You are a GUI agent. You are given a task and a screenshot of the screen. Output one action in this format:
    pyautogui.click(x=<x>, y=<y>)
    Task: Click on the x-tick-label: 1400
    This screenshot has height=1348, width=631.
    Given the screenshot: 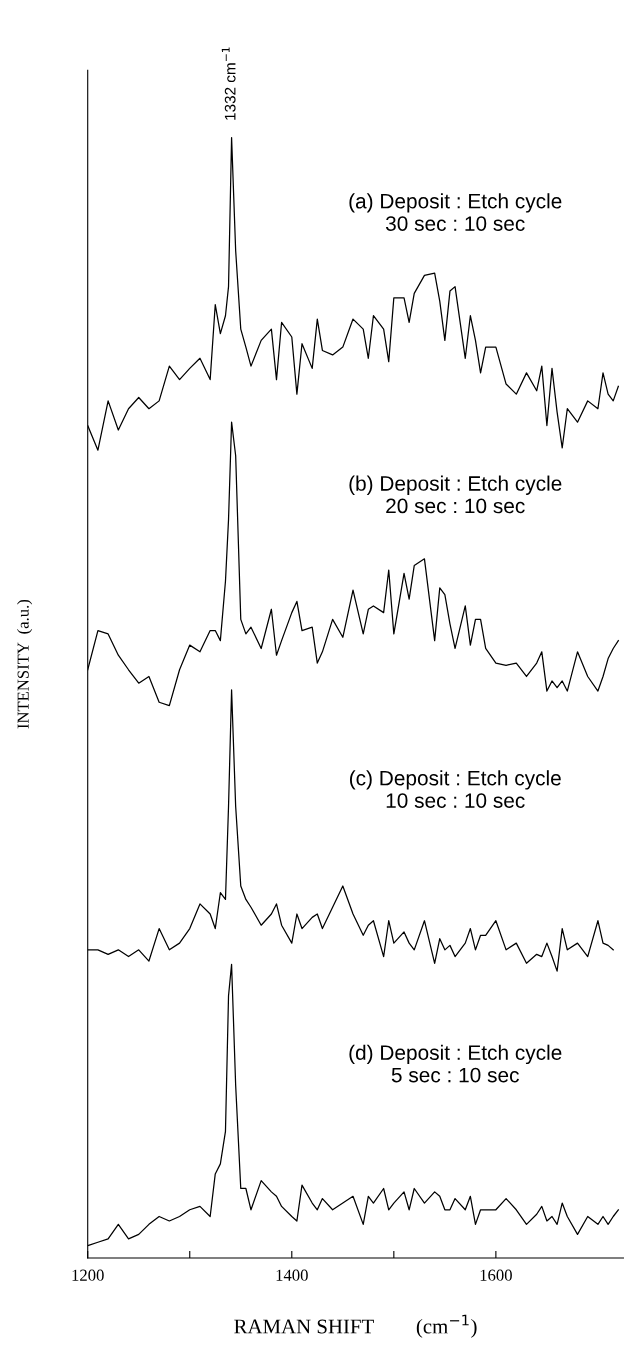 What is the action you would take?
    pyautogui.click(x=292, y=1275)
    